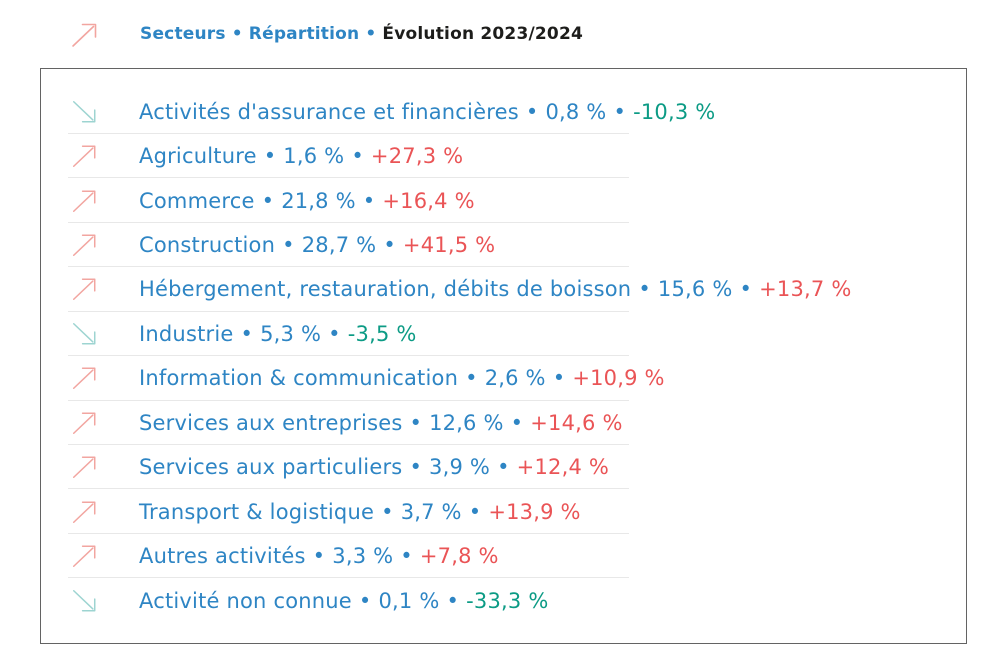  I want to click on sector-row-text: Services aux entreprises • 12,6 % • +14,6 %, so click(381, 423).